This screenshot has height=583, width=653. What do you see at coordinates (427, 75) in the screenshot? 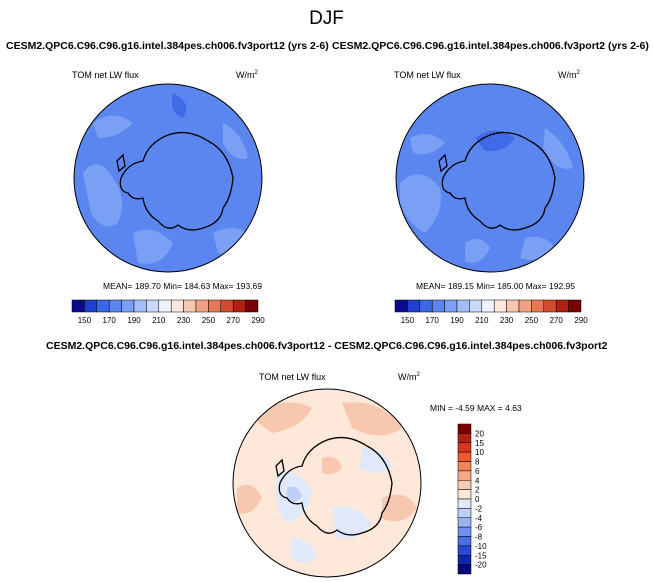
I see `panel-2-field-label: TOM net LW flux` at bounding box center [427, 75].